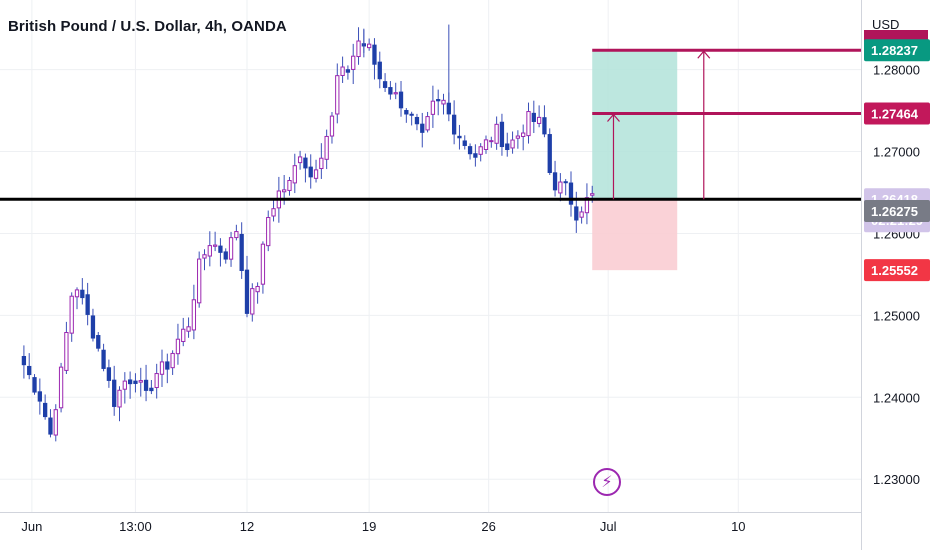 Image resolution: width=932 pixels, height=550 pixels. I want to click on price-label-text: 1.25552, so click(894, 270).